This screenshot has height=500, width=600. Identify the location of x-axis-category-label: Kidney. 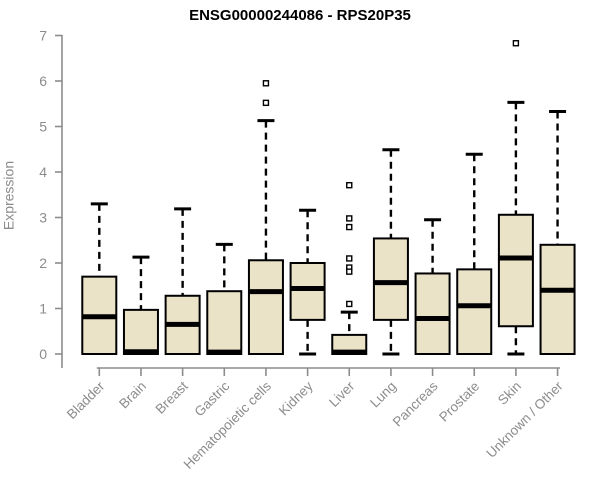
(296, 398).